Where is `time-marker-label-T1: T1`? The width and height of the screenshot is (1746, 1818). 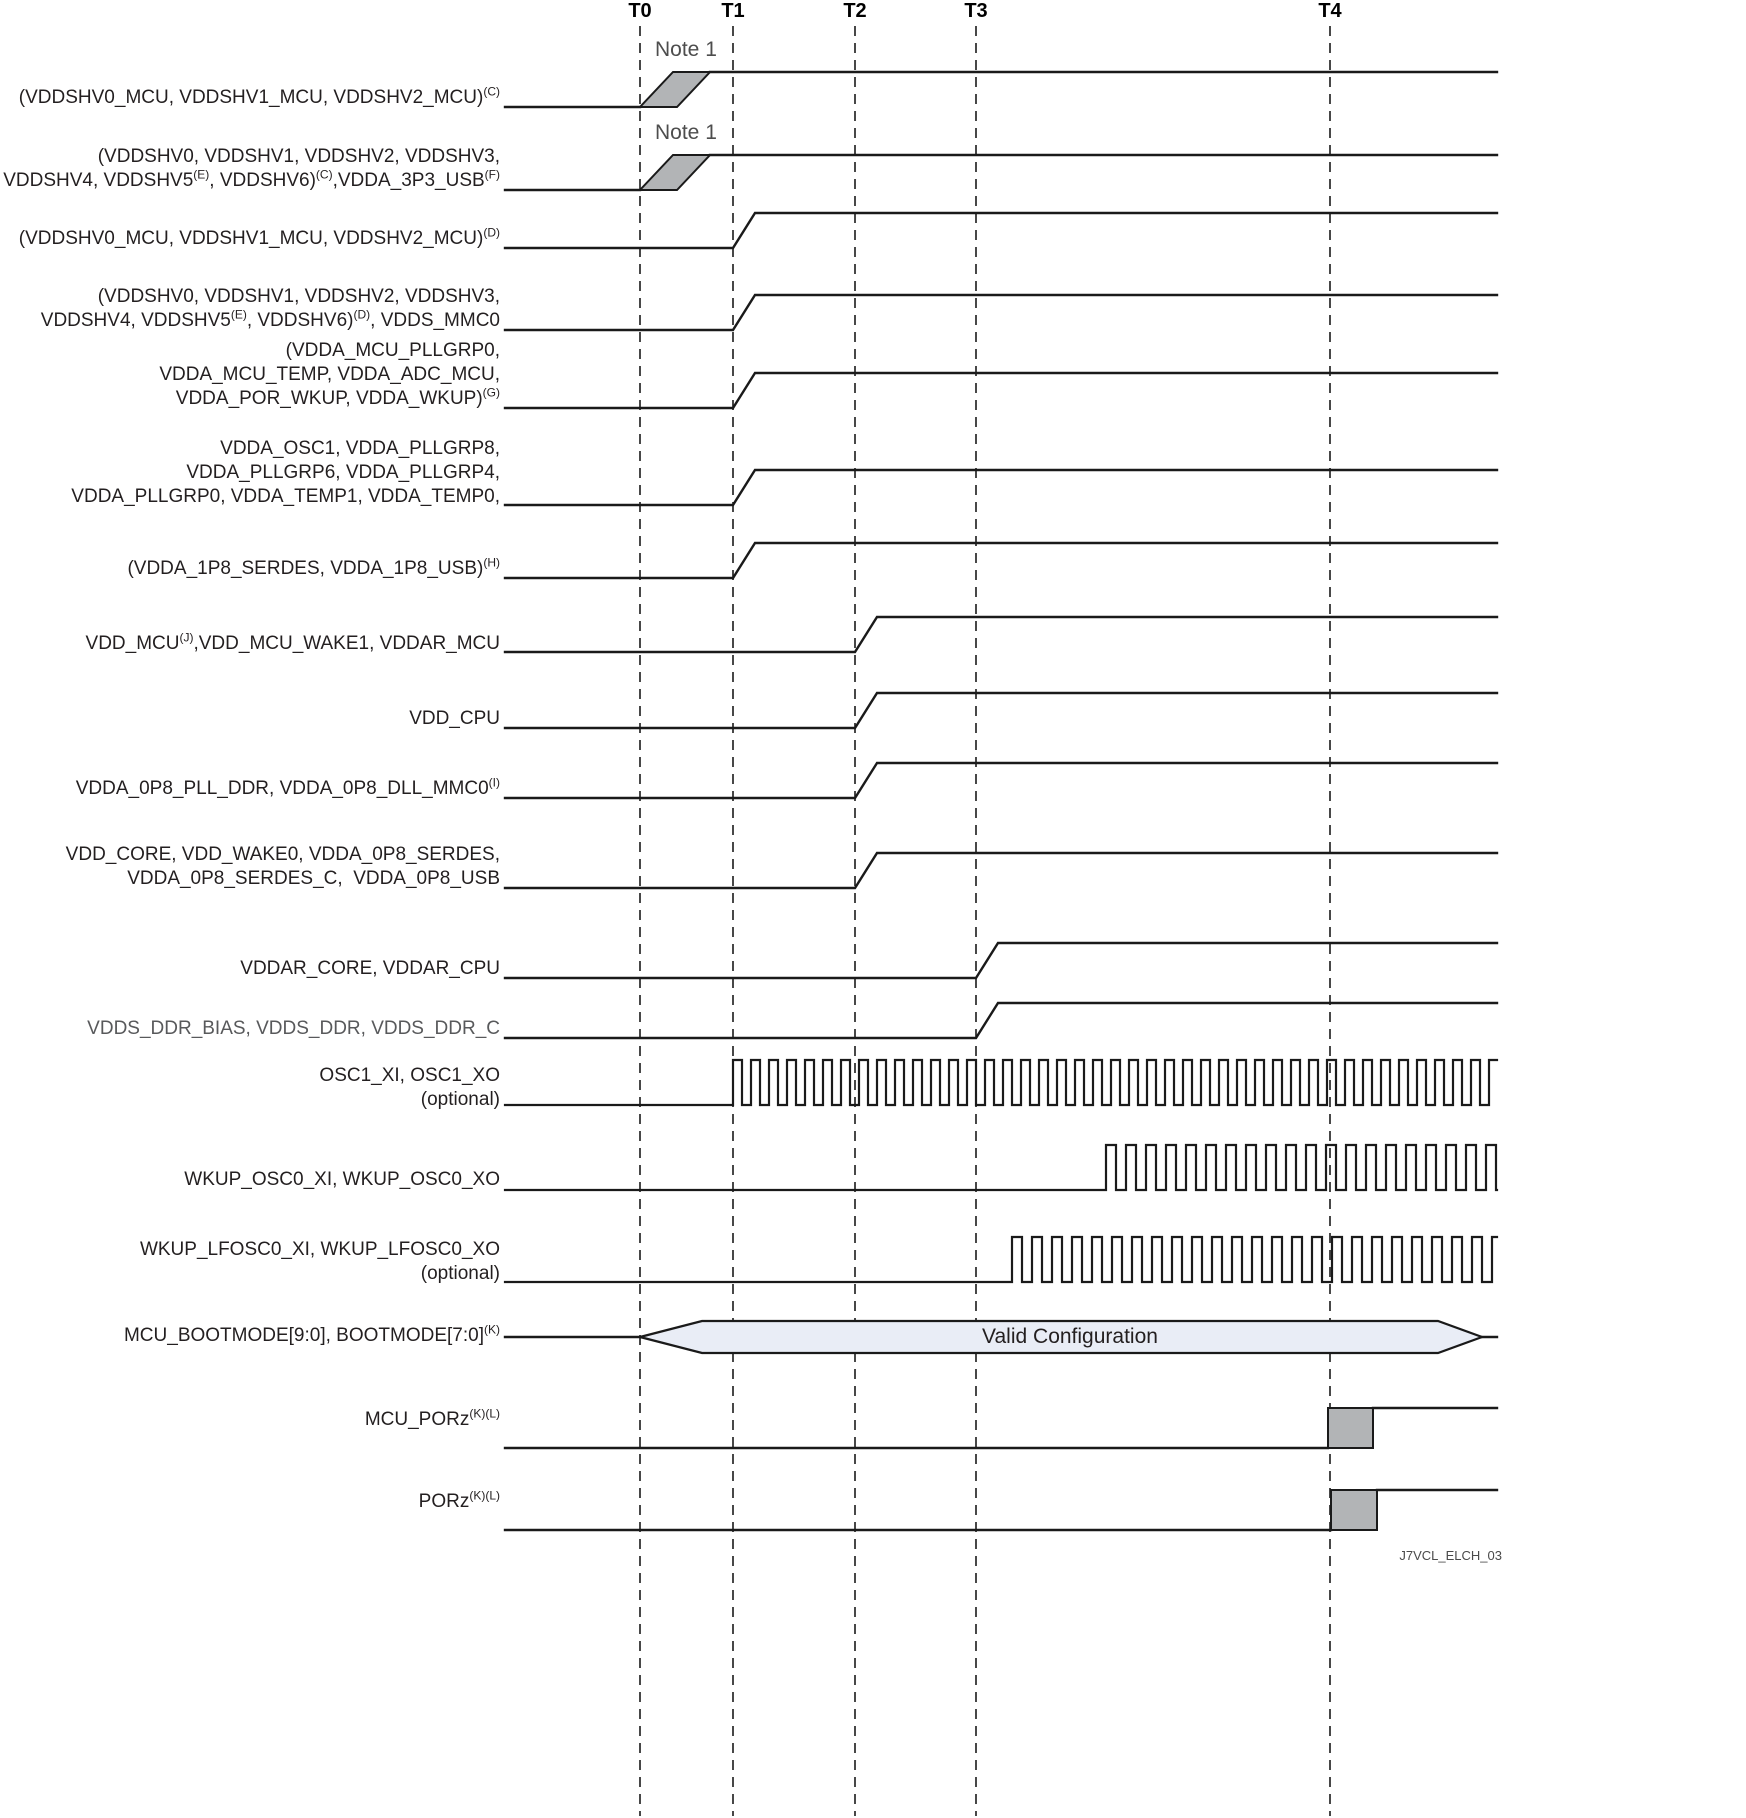 time-marker-label-T1: T1 is located at coordinates (733, 11).